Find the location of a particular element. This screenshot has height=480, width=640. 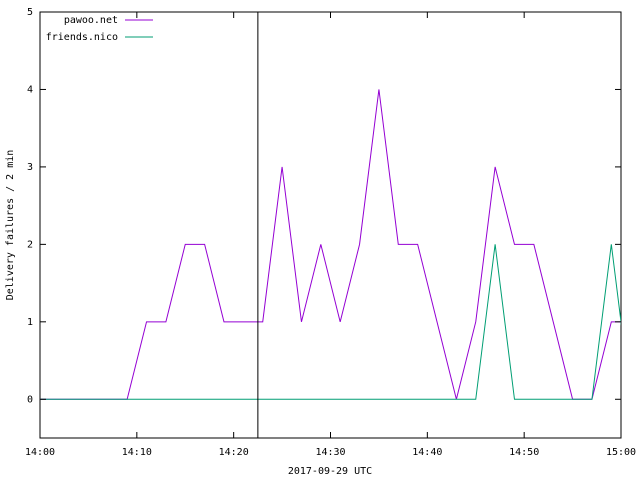

y-tick-label: 3 is located at coordinates (30, 167).